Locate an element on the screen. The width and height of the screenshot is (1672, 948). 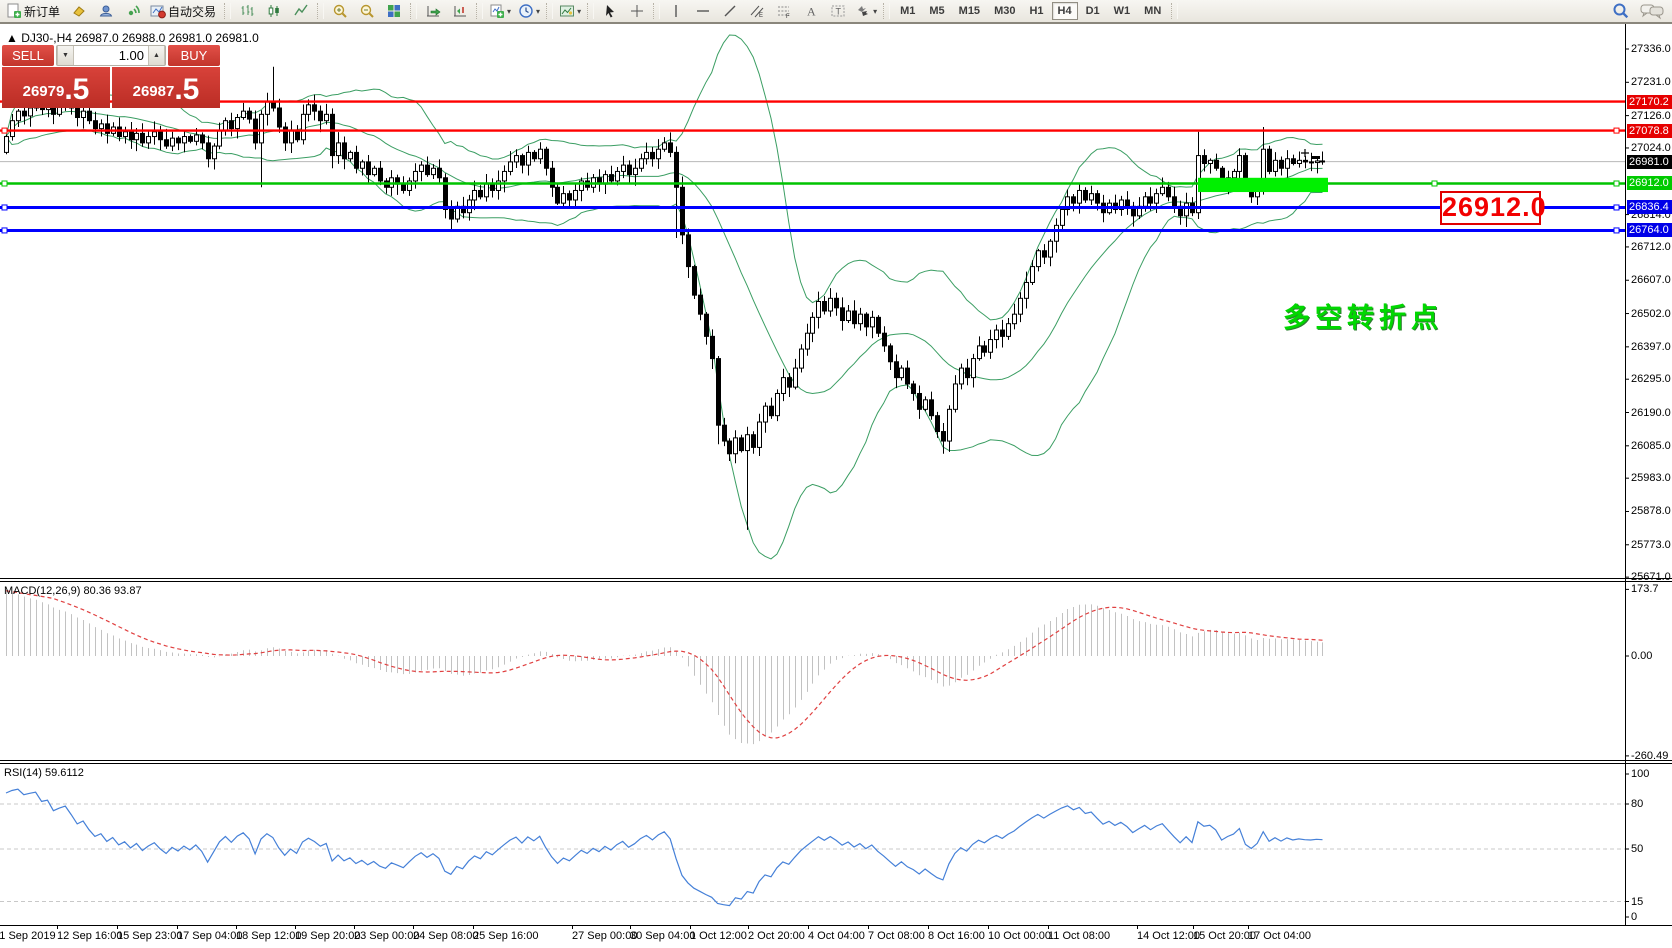
timeframe-button-m1: M1 is located at coordinates (908, 11).